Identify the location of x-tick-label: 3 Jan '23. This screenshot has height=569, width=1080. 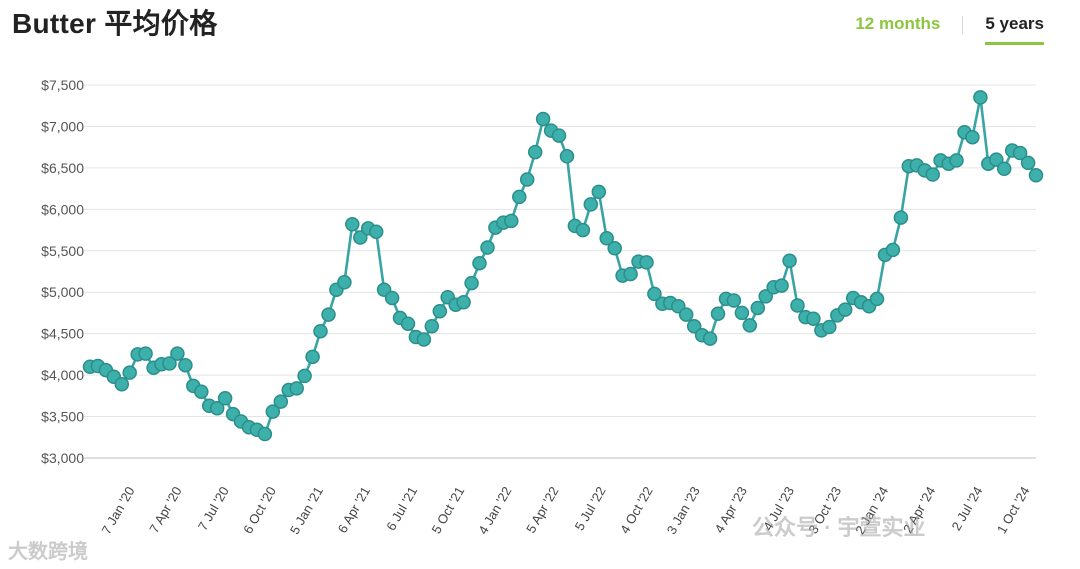
(683, 510).